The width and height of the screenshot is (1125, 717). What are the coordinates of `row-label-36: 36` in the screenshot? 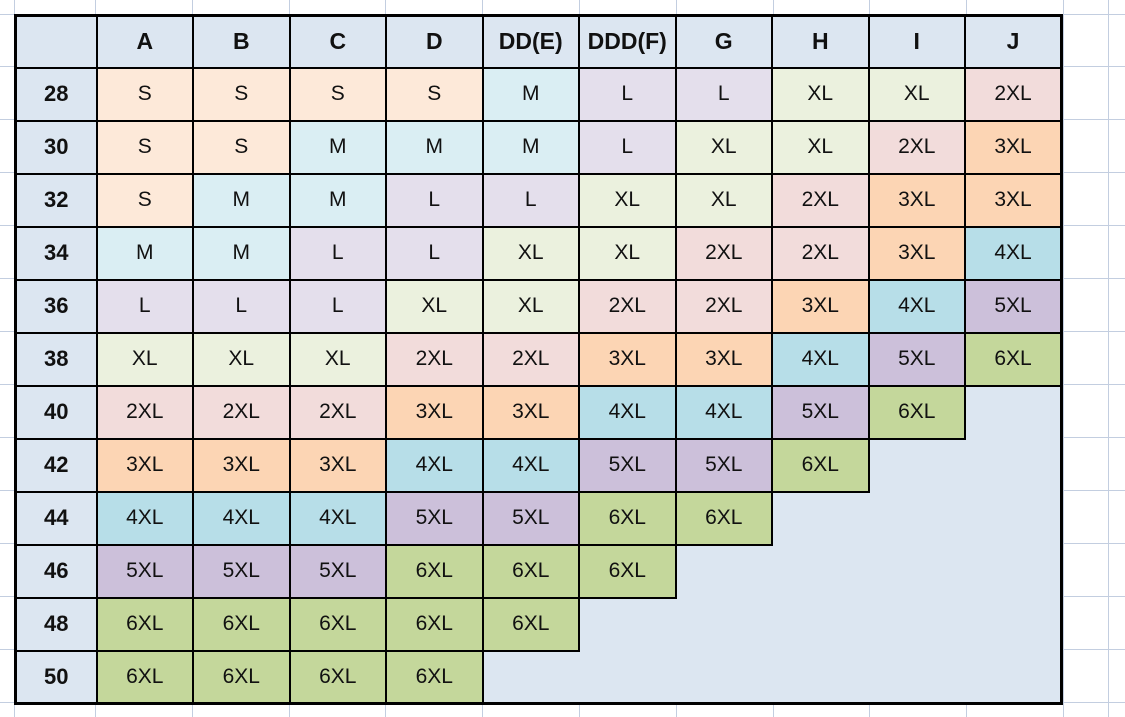 It's located at (56, 306).